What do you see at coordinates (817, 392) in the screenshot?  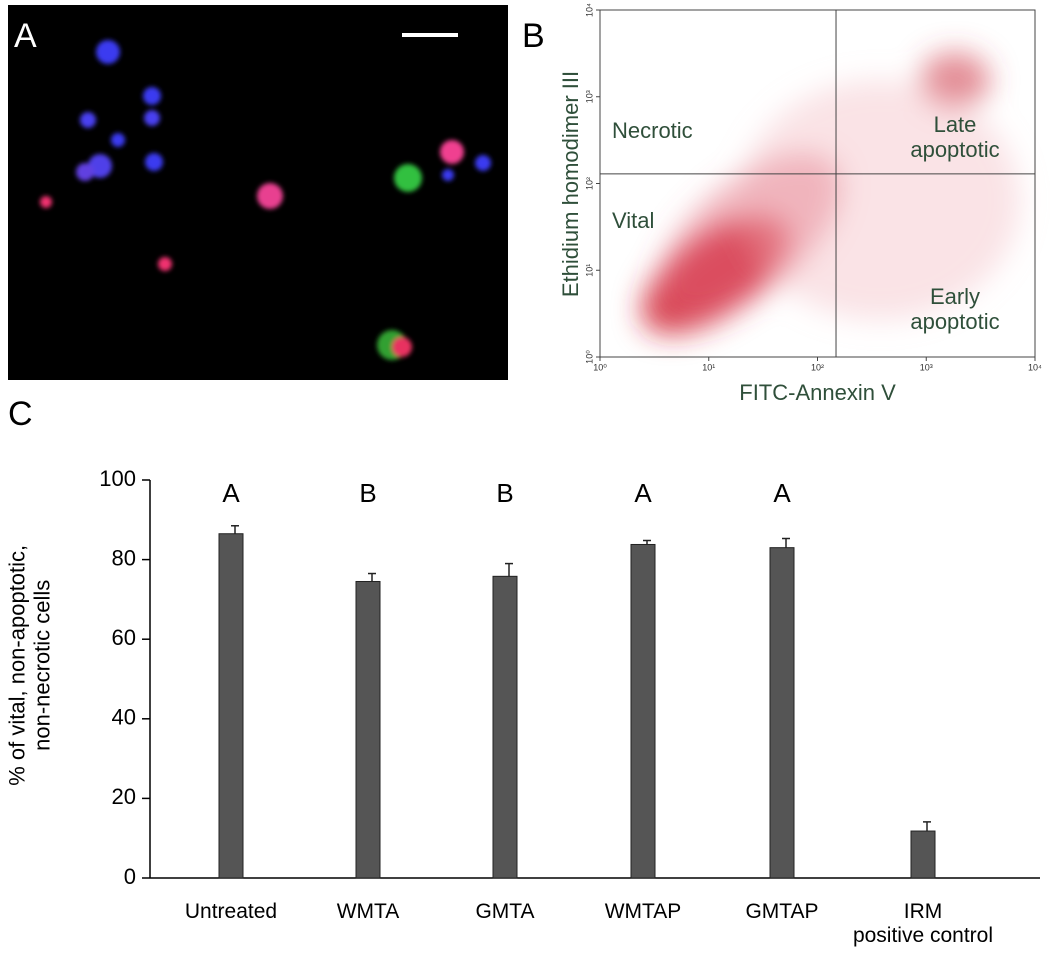 I see `x-axis-label: FITC-Annexin V` at bounding box center [817, 392].